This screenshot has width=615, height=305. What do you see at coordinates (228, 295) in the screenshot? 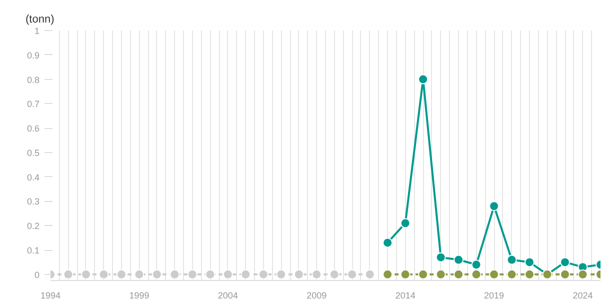
I see `x-tick-label: 2004` at bounding box center [228, 295].